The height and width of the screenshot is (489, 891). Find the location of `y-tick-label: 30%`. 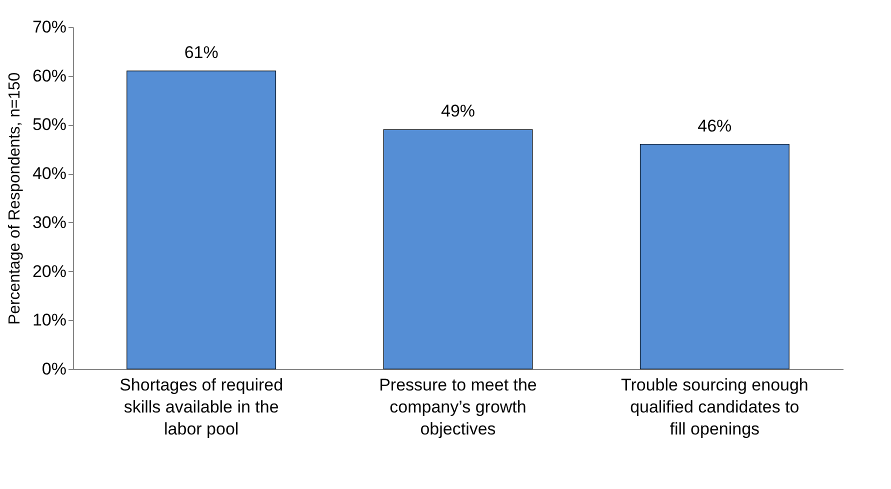

y-tick-label: 30% is located at coordinates (49, 222).